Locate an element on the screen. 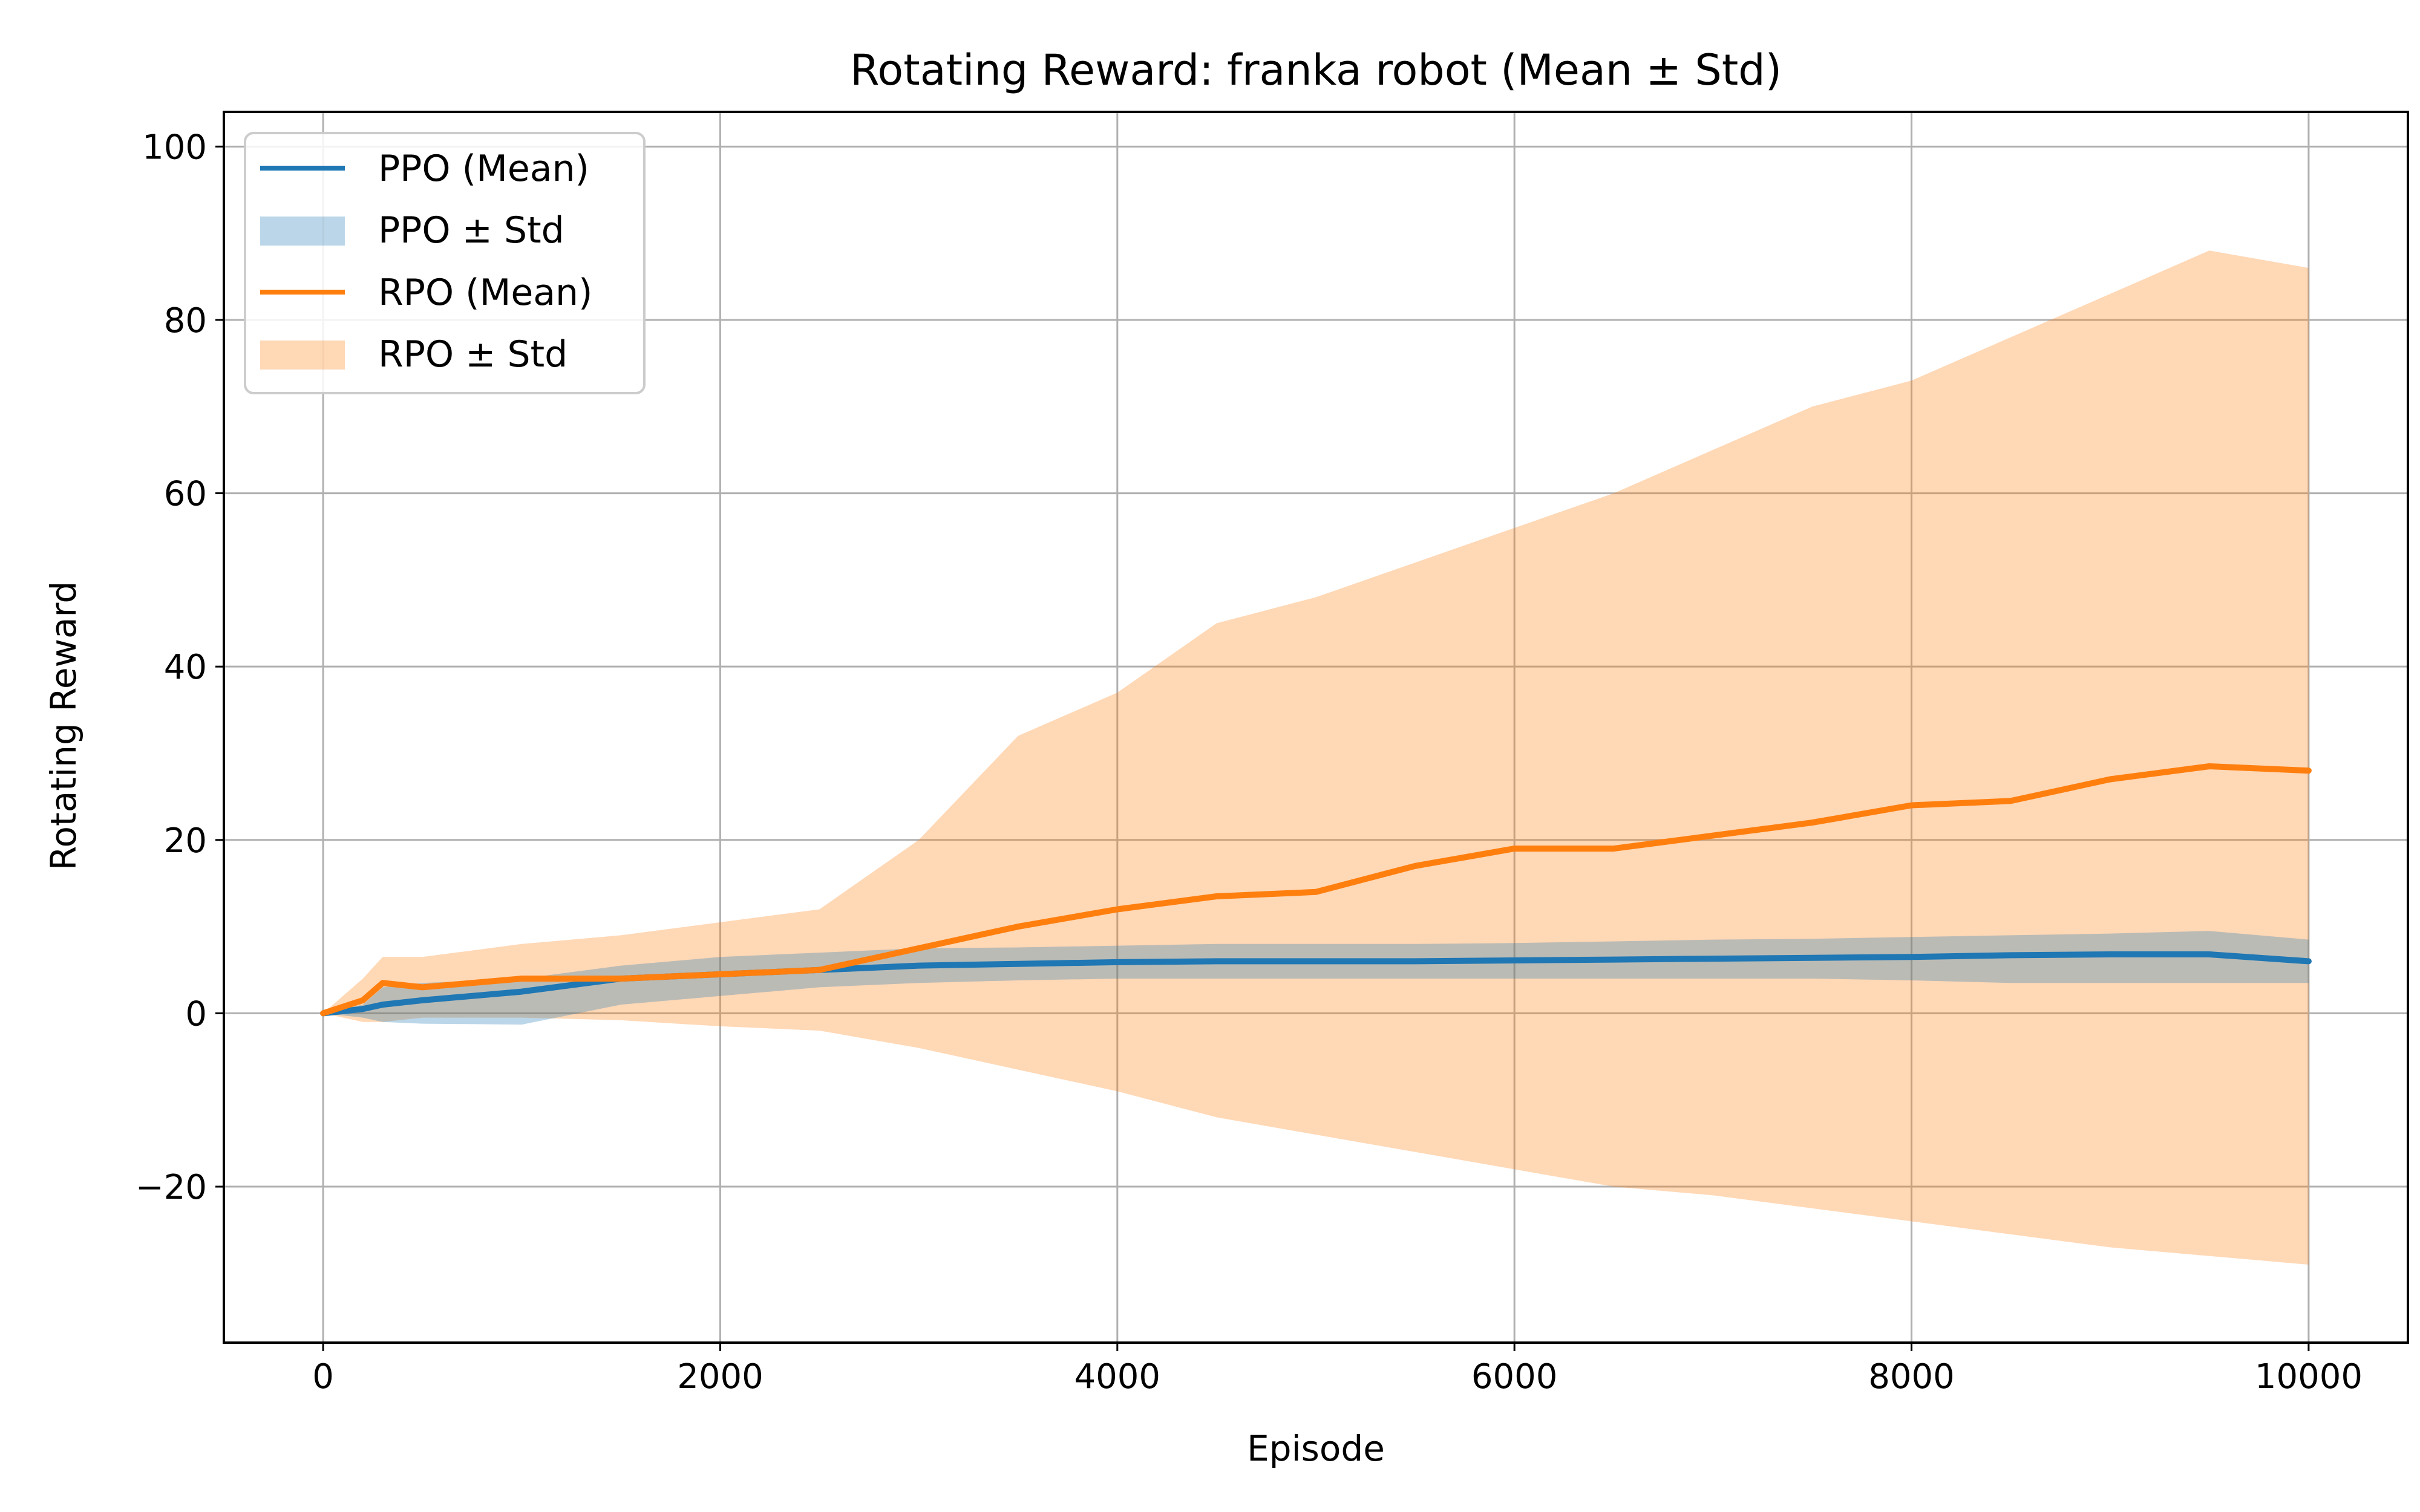  y-tick-label: 0 is located at coordinates (196, 1014).